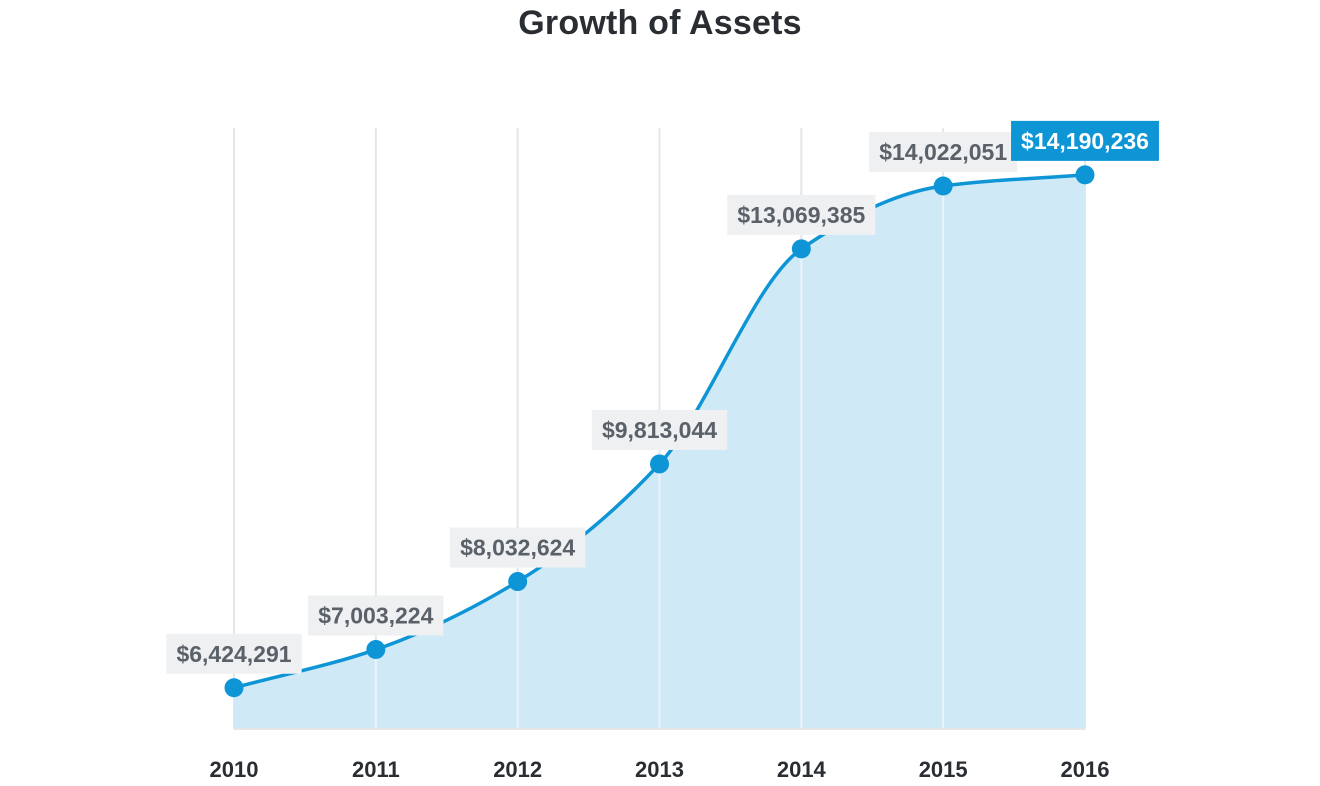 This screenshot has width=1320, height=786. I want to click on x-tick-label-2015: 2015, so click(943, 769).